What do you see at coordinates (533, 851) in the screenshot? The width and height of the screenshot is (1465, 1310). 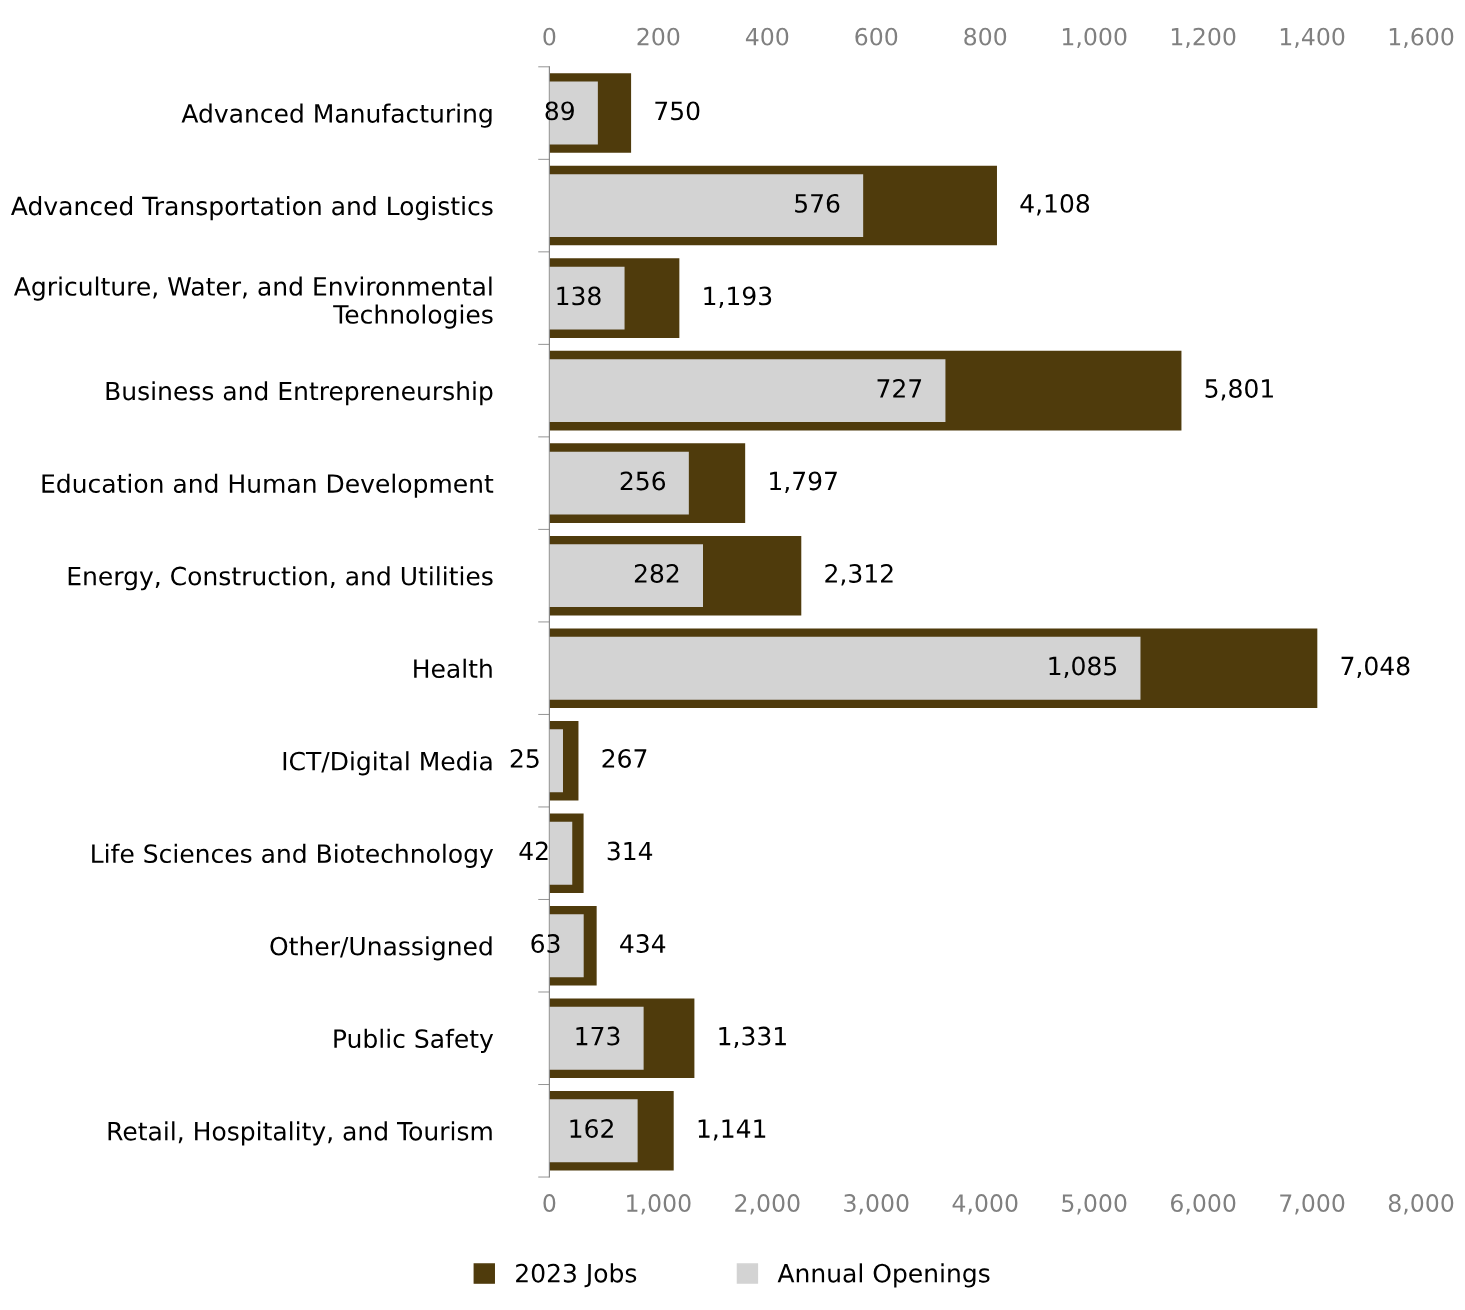 I see `data-label: 42` at bounding box center [533, 851].